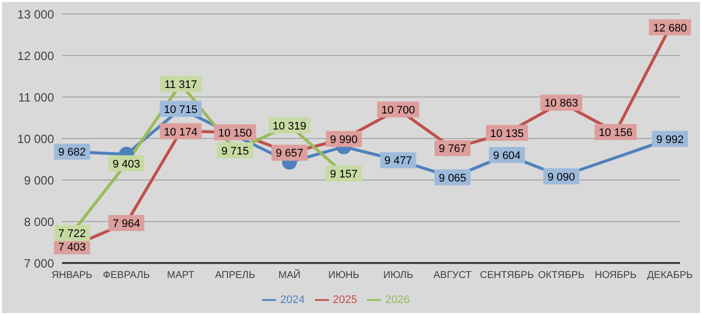 This screenshot has width=702, height=315. What do you see at coordinates (507, 276) in the screenshot?
I see `x-tick-label: СЕНТЯБРЬ` at bounding box center [507, 276].